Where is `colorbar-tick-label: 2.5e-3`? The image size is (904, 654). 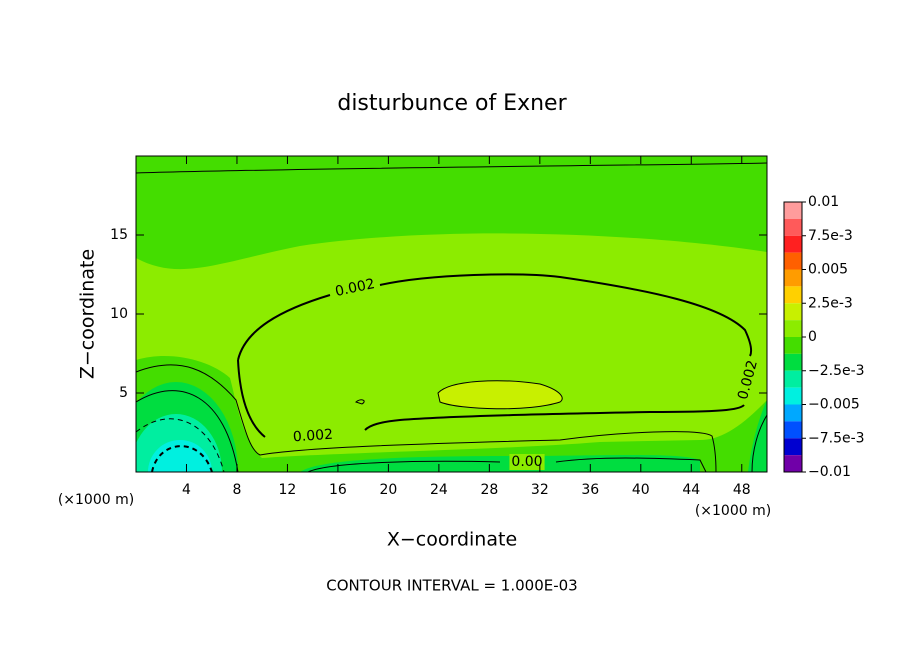
colorbar-tick-label: 2.5e-3 is located at coordinates (830, 303).